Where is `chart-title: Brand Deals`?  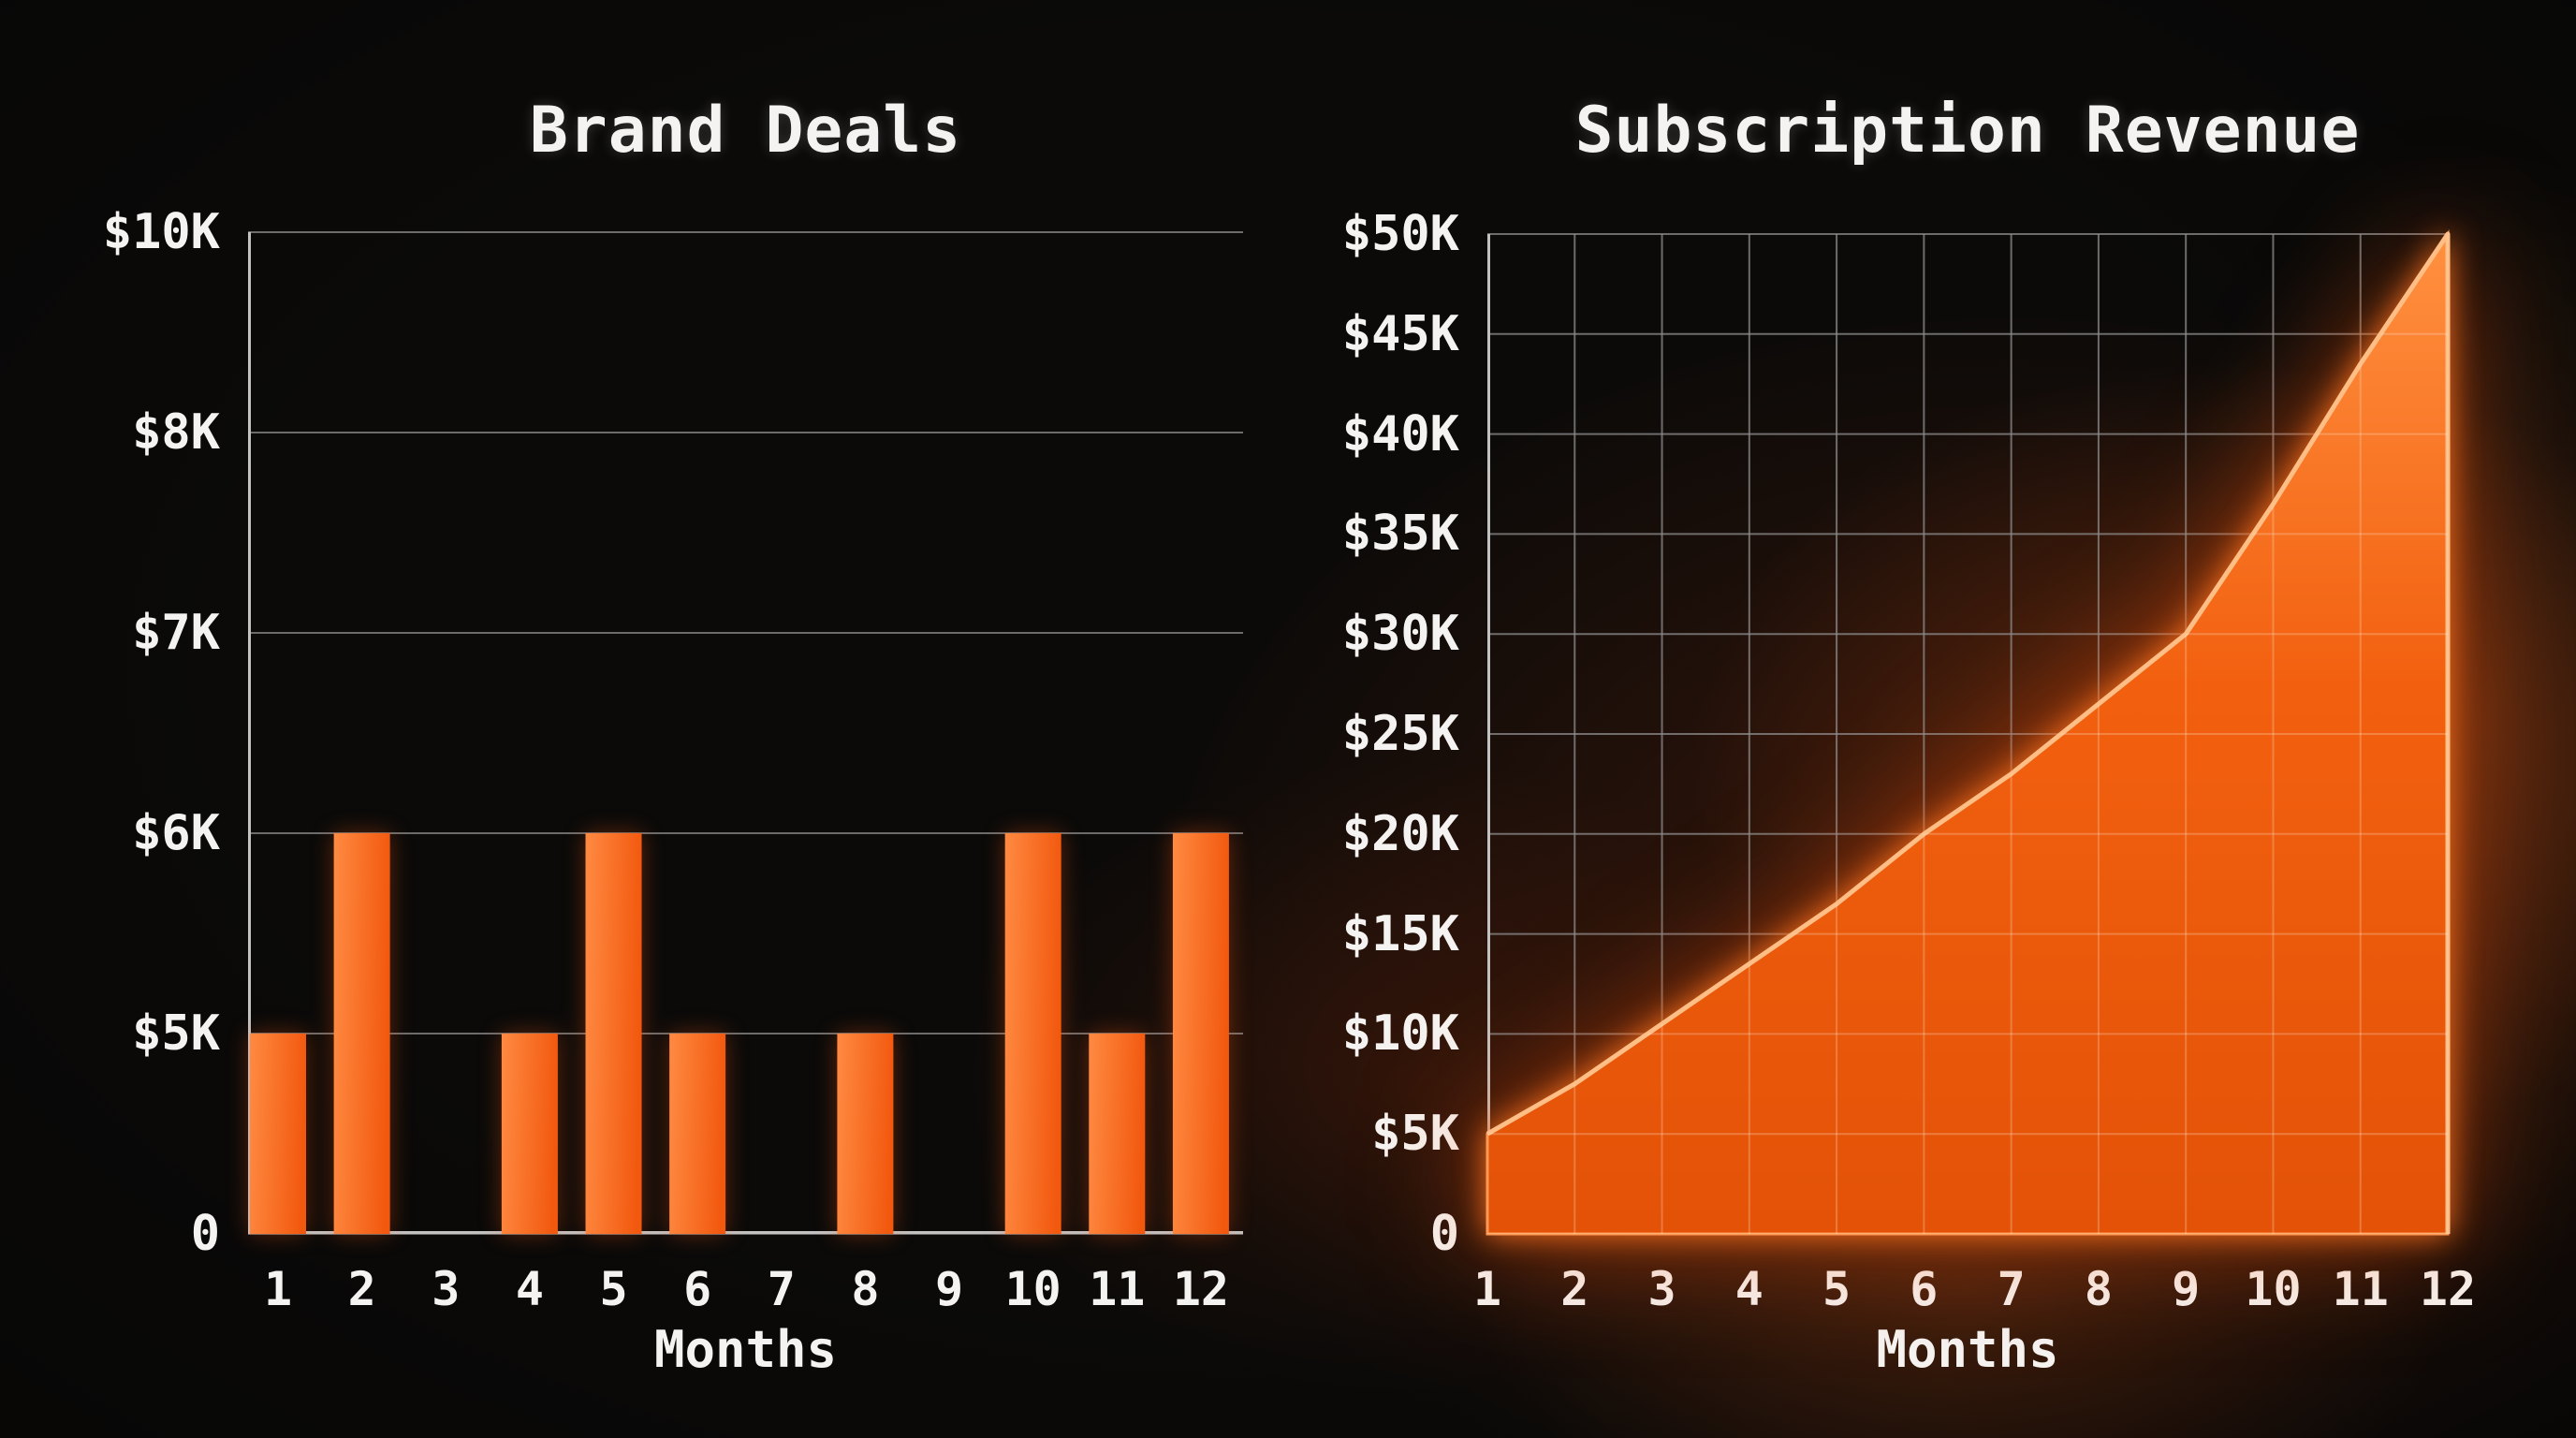
chart-title: Brand Deals is located at coordinates (745, 131).